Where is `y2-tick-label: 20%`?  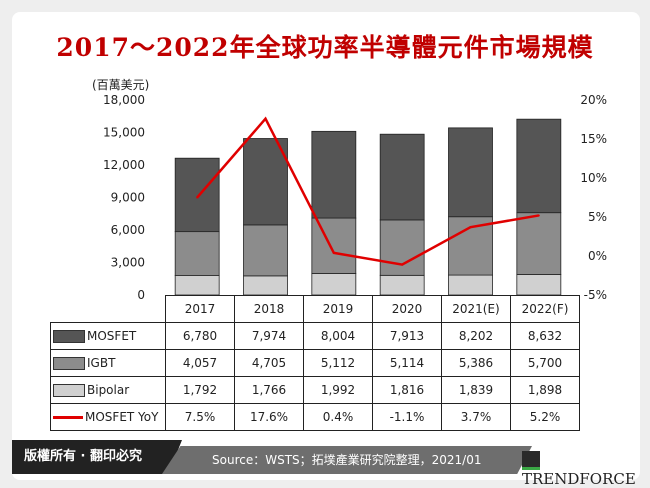 y2-tick-label: 20% is located at coordinates (593, 100).